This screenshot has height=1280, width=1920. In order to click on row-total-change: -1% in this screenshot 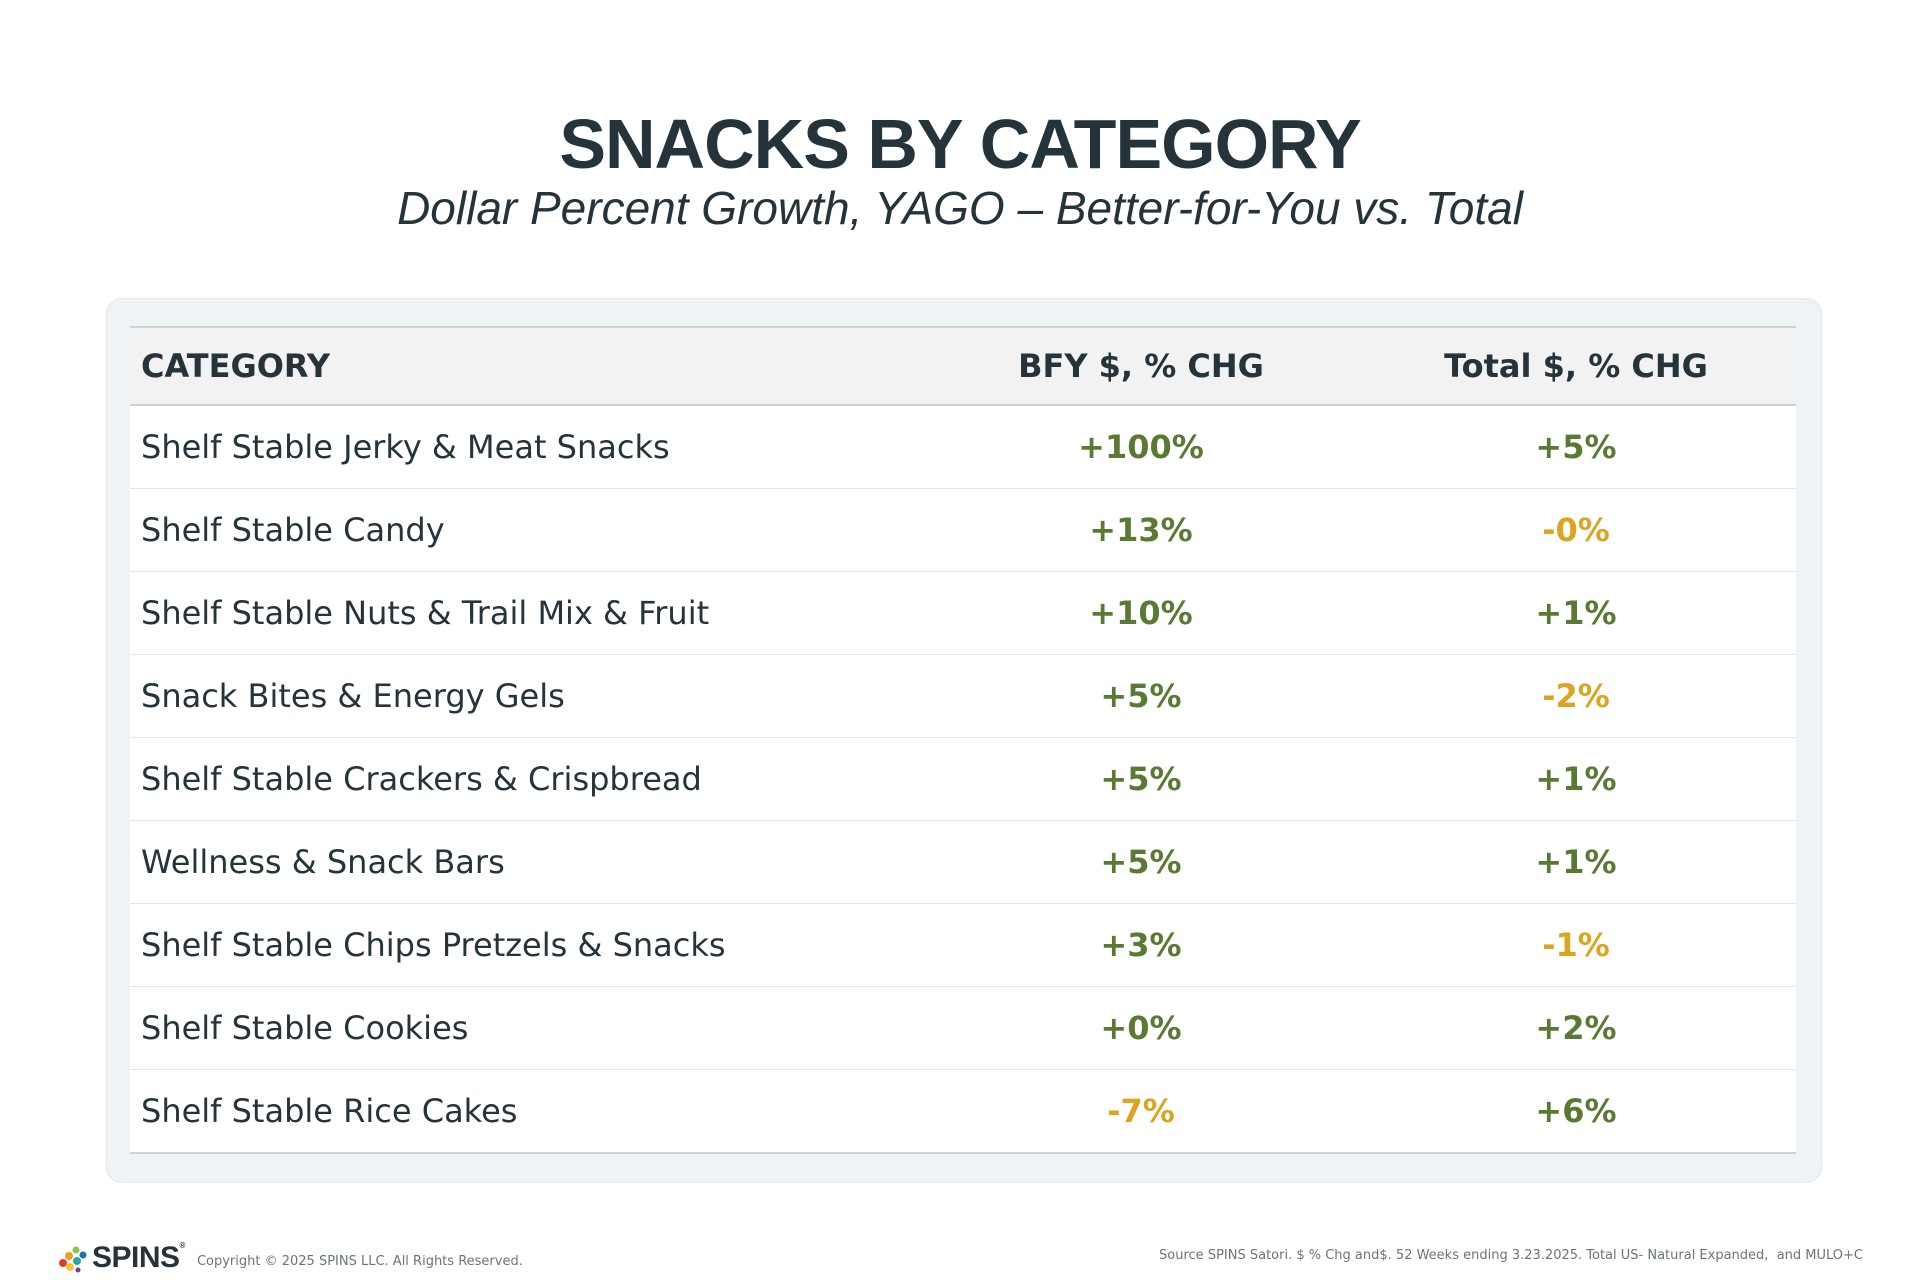, I will do `click(1576, 945)`.